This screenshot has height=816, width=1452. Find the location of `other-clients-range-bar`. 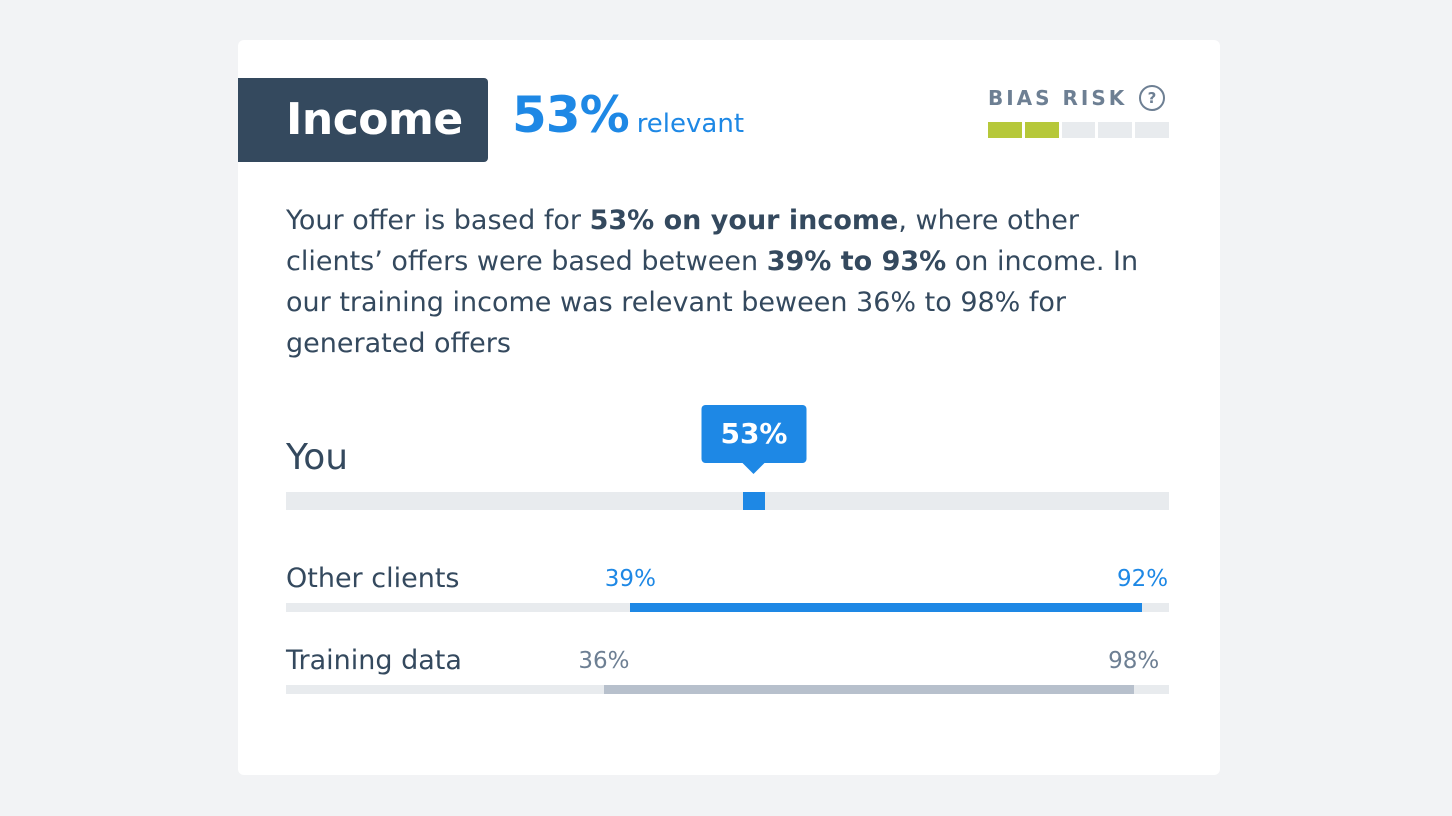

other-clients-range-bar is located at coordinates (886, 607).